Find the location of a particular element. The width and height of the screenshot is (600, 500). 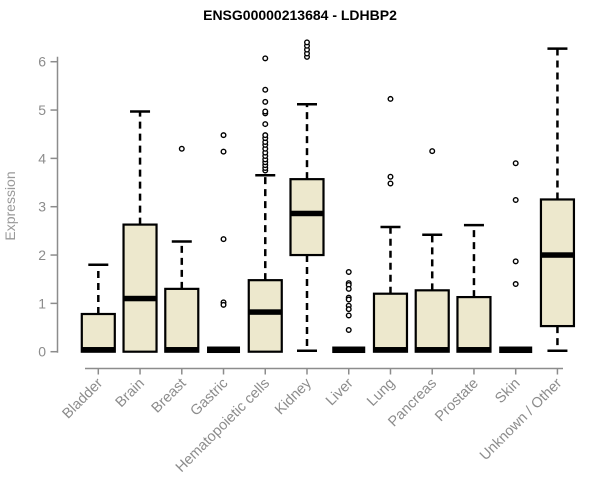

box-lung is located at coordinates (390, 322).